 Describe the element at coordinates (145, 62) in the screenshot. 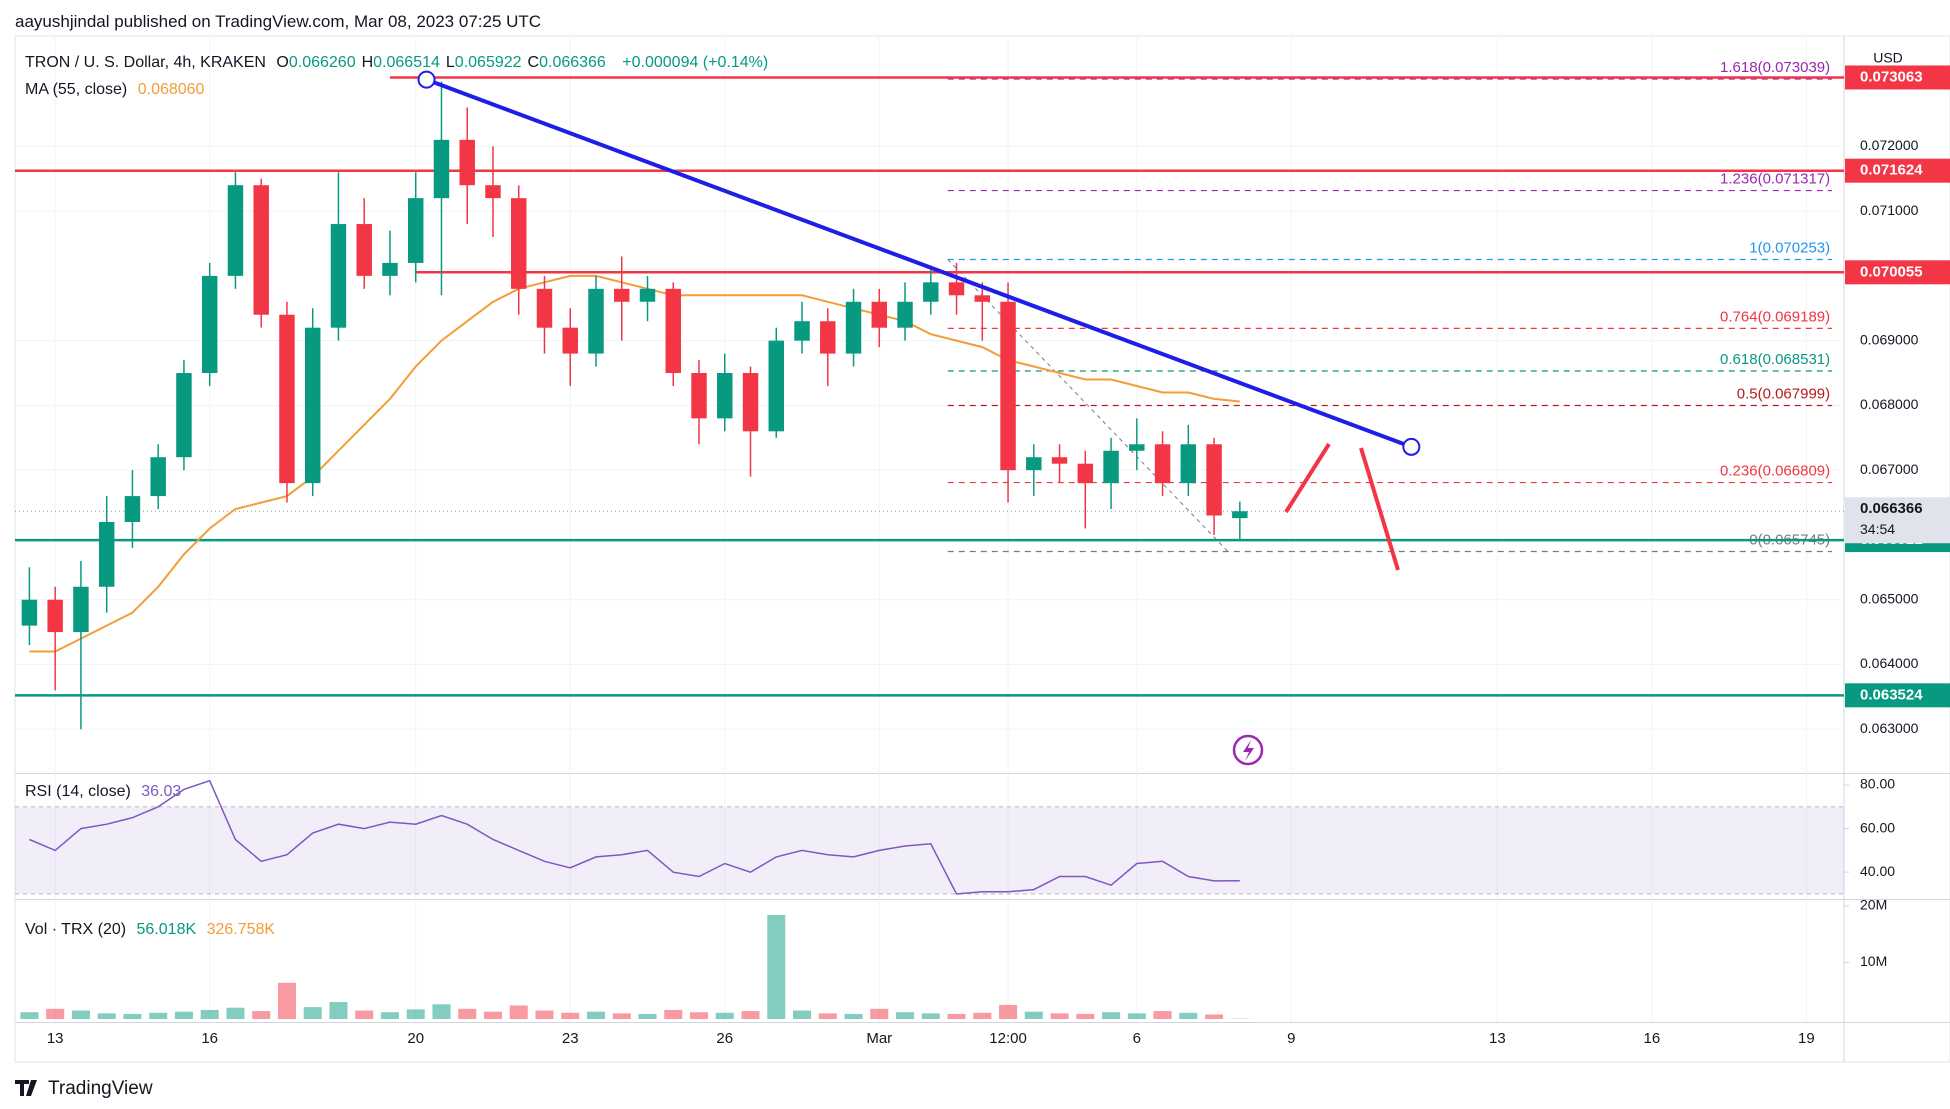

I see `symbol-title: TRON / U. S. Dollar, 4h, KRAKEN` at that location.